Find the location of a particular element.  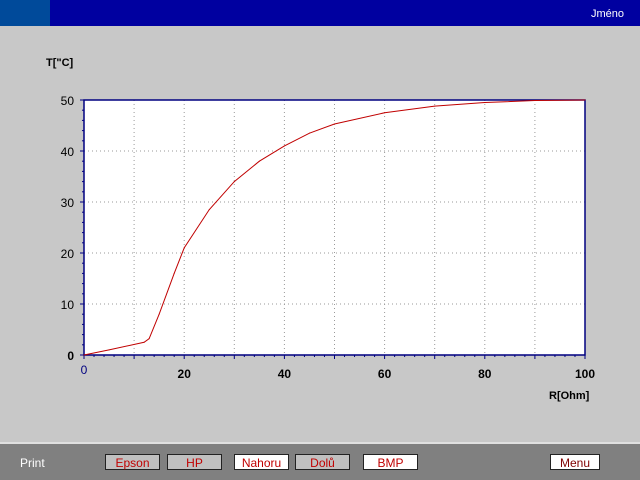

hp-button: HP is located at coordinates (194, 462).